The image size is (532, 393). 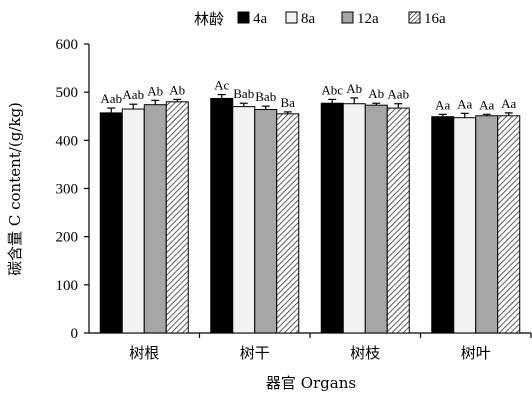 What do you see at coordinates (311, 383) in the screenshot?
I see `x-axis-label: 器官 Organs` at bounding box center [311, 383].